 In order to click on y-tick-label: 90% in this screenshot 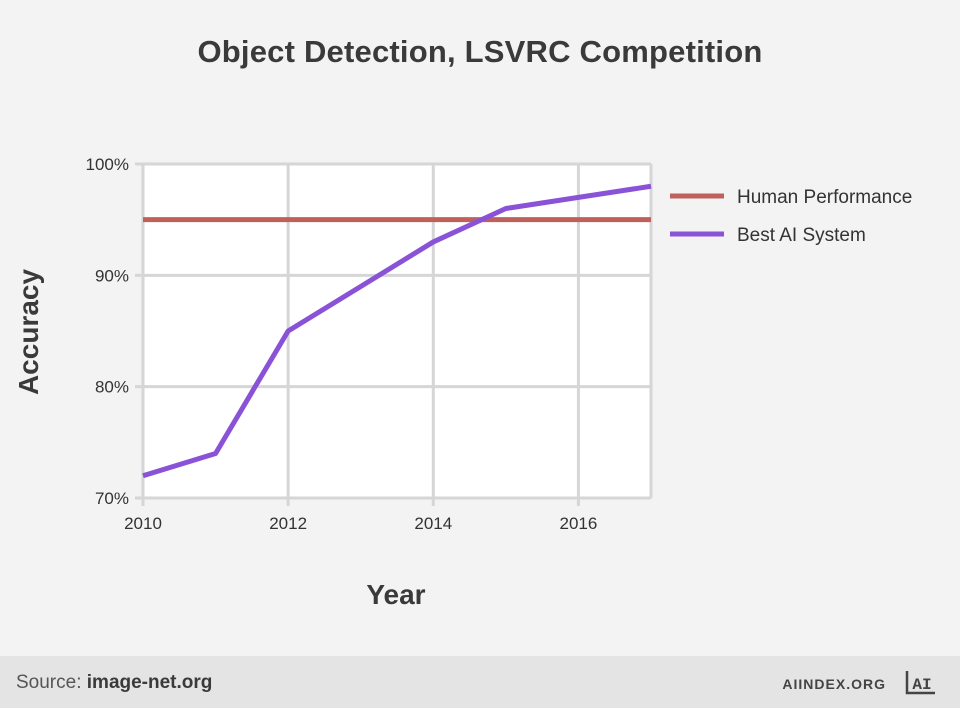, I will do `click(112, 275)`.